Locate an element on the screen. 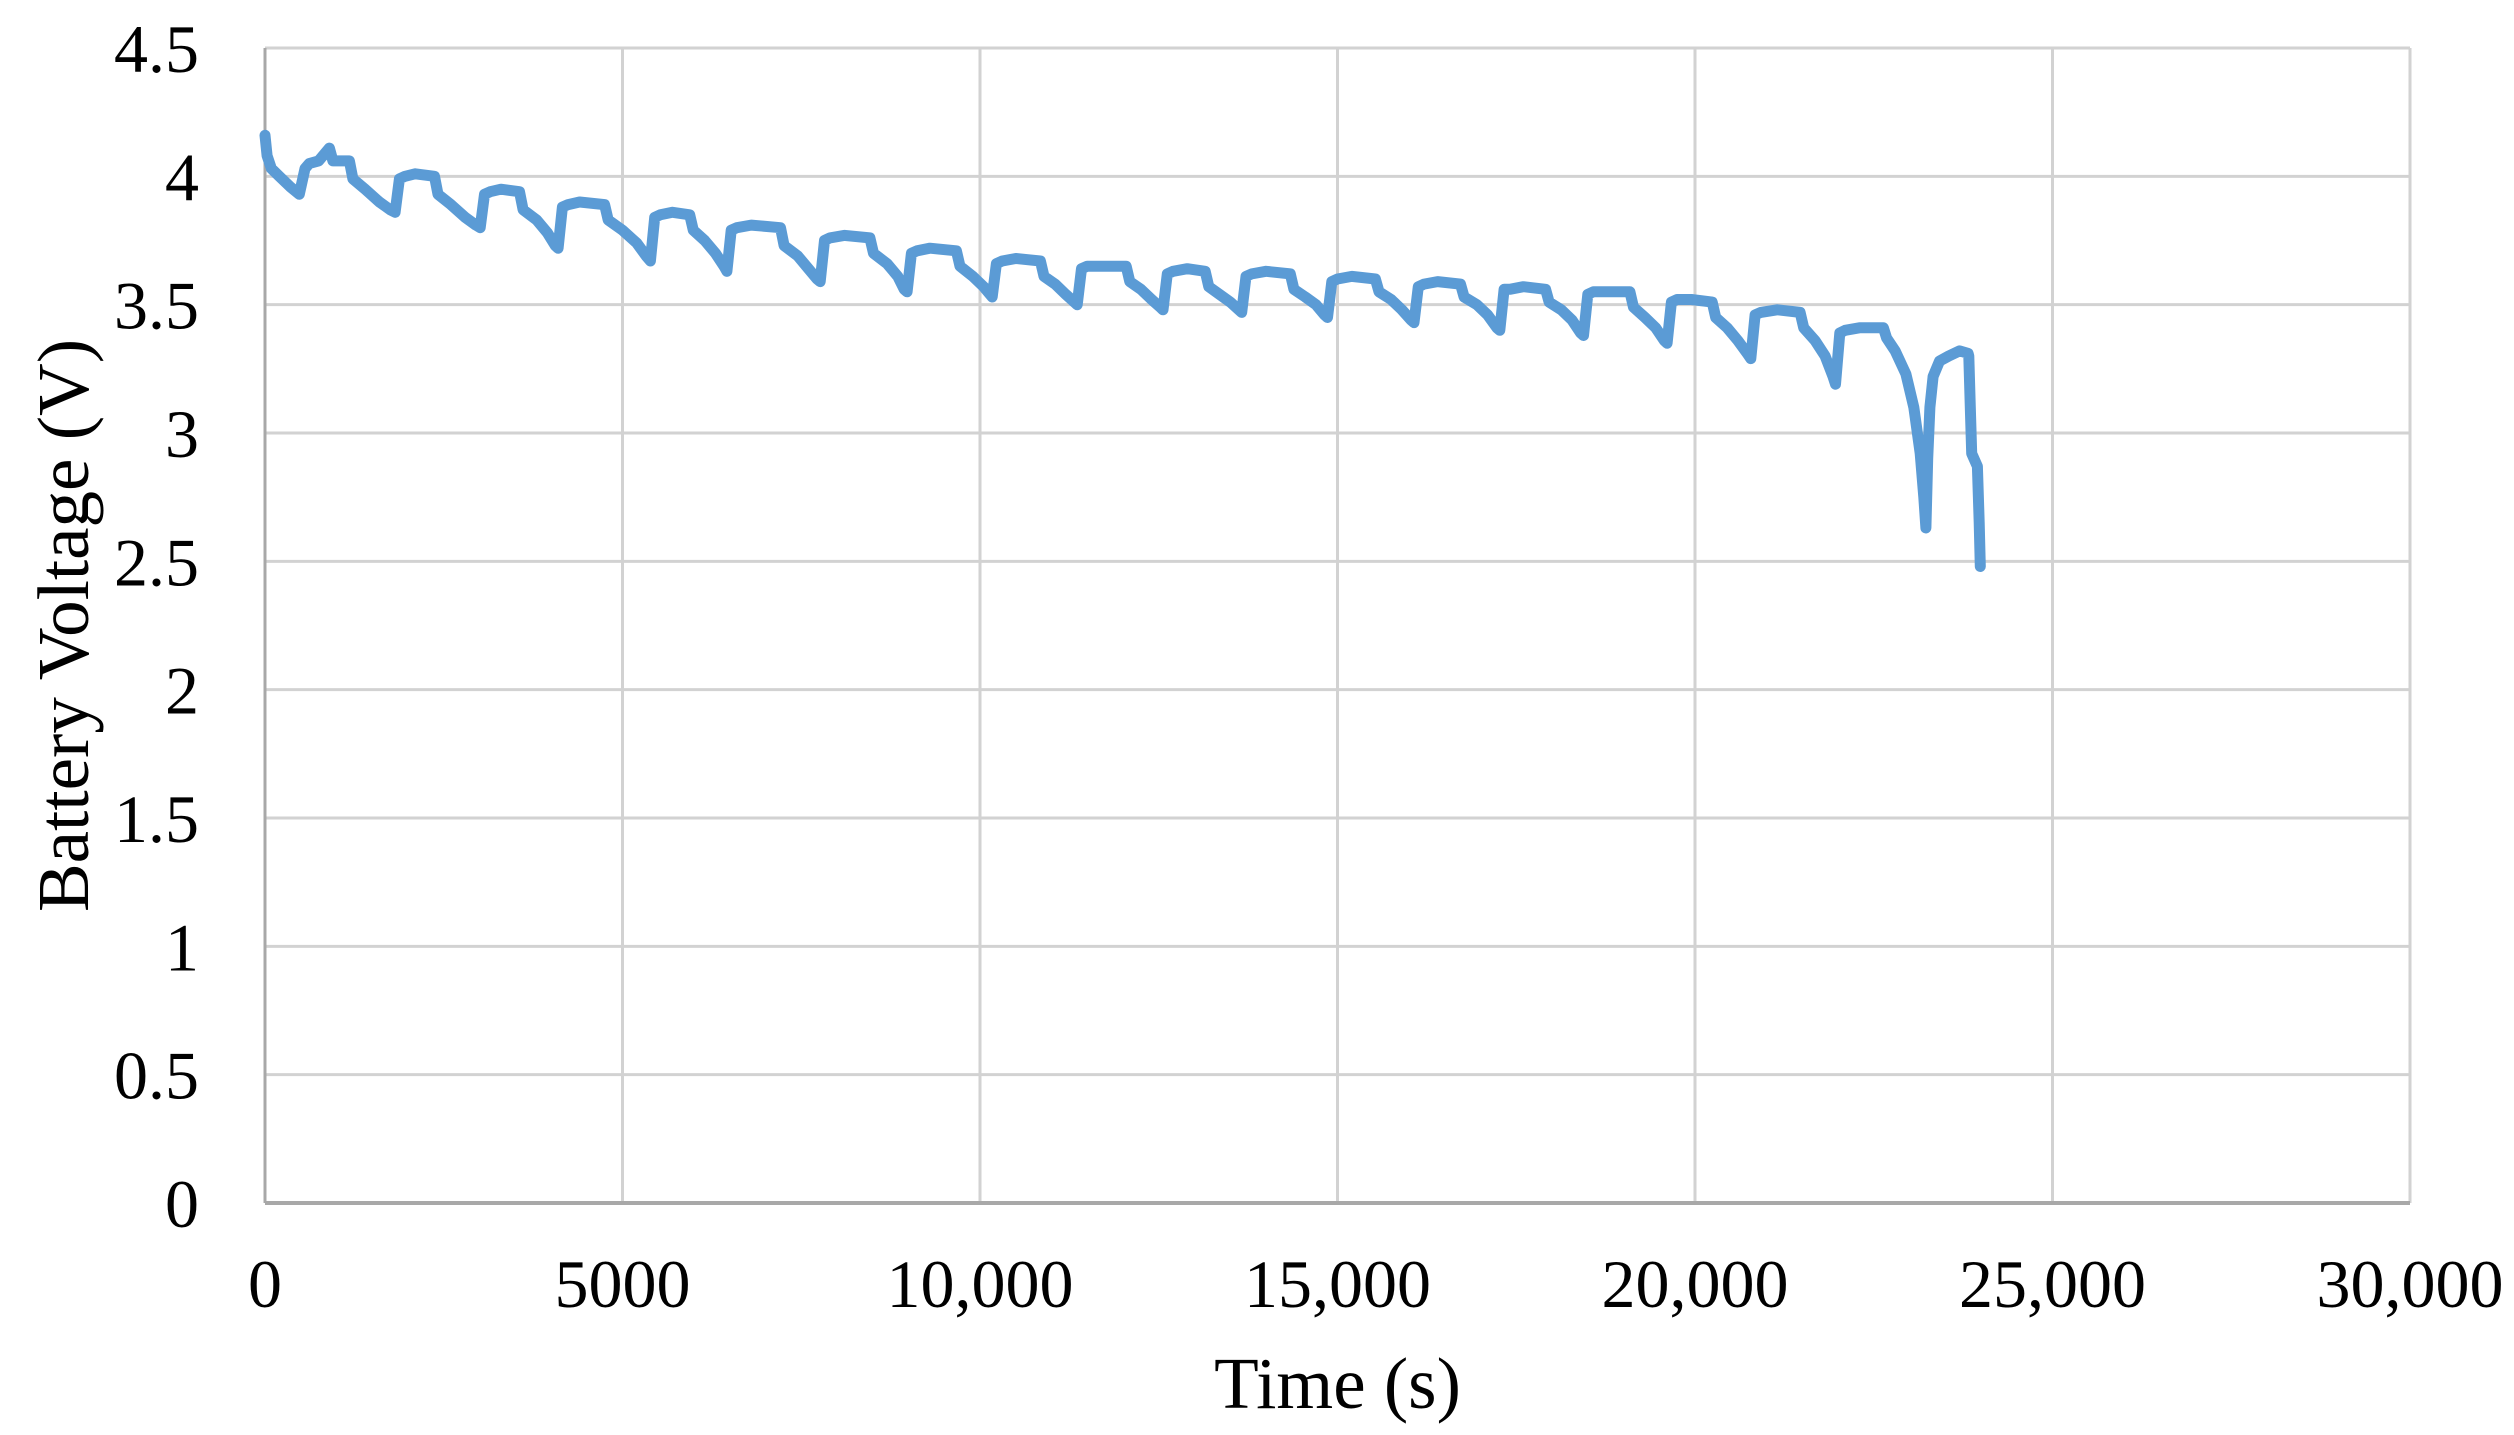  x-tick-label: 0 is located at coordinates (265, 1284).